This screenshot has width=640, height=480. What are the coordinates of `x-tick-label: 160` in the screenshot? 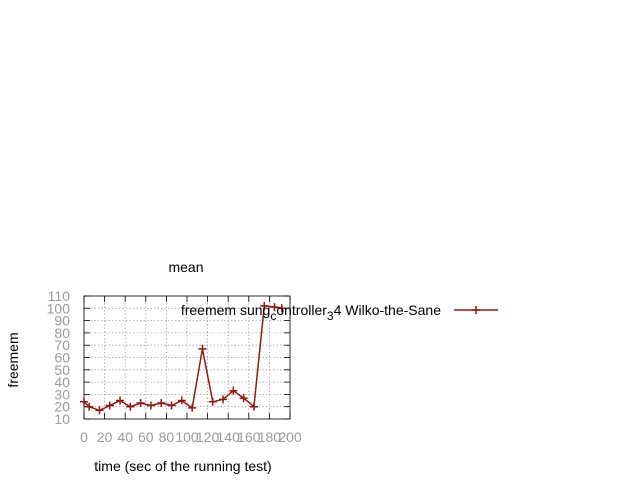 It's located at (249, 437).